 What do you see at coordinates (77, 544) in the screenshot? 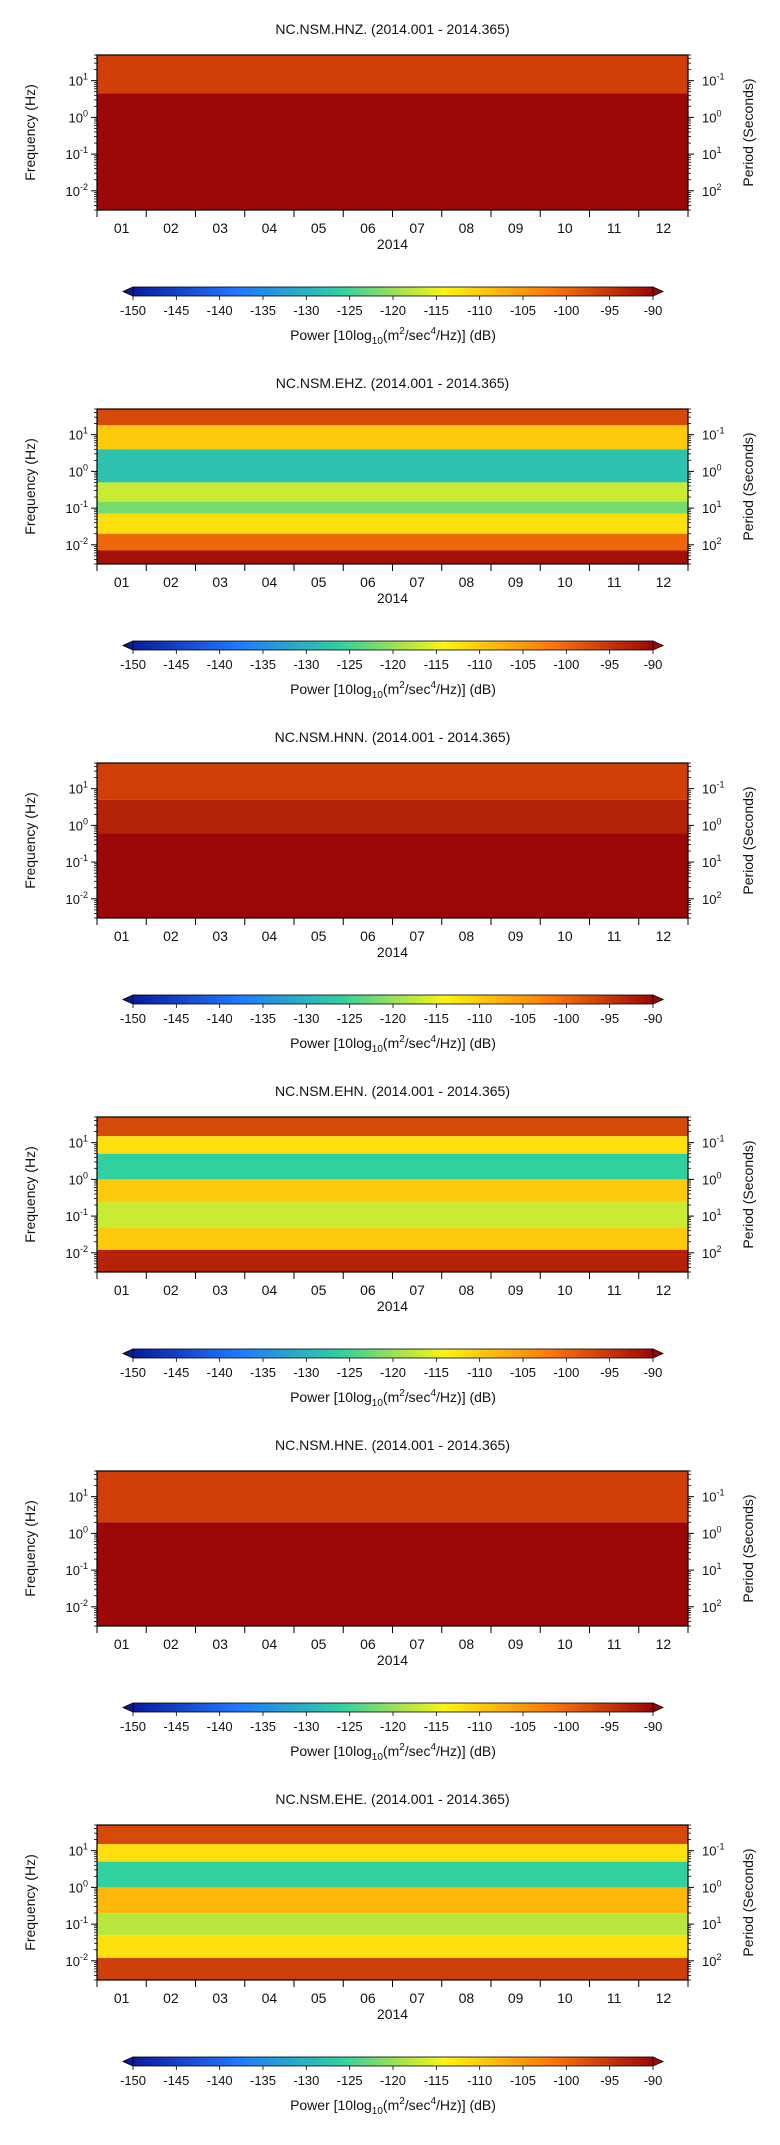
I see `y-tick-label: 10⁻²` at bounding box center [77, 544].